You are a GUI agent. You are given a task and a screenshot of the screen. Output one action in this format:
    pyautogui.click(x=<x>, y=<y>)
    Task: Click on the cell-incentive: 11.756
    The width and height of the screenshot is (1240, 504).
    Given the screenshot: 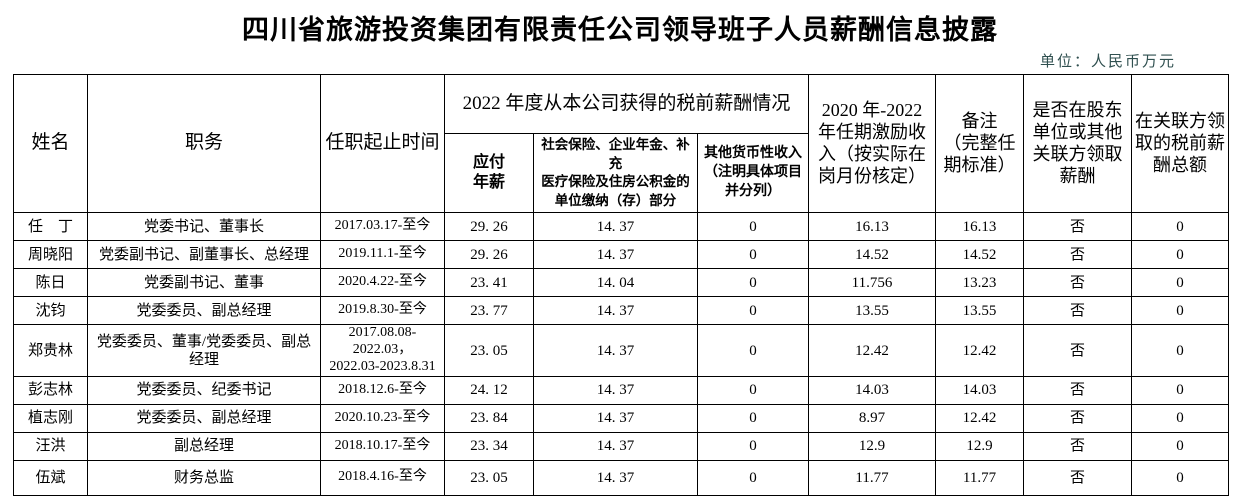 What is the action you would take?
    pyautogui.click(x=872, y=283)
    